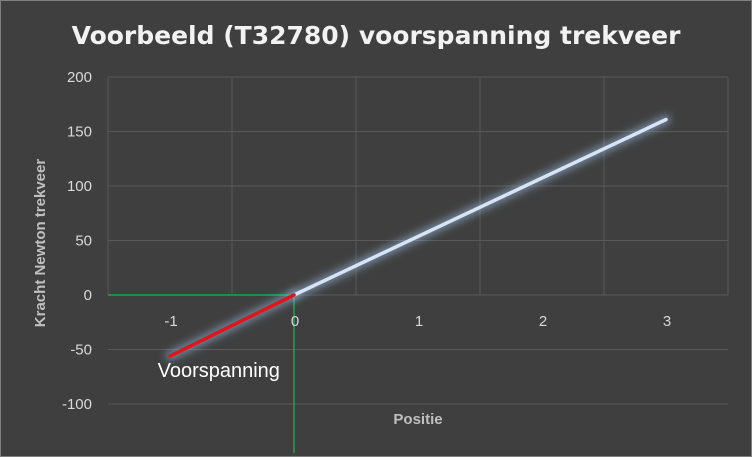 The width and height of the screenshot is (752, 457). I want to click on x-tick-label: 0, so click(295, 321).